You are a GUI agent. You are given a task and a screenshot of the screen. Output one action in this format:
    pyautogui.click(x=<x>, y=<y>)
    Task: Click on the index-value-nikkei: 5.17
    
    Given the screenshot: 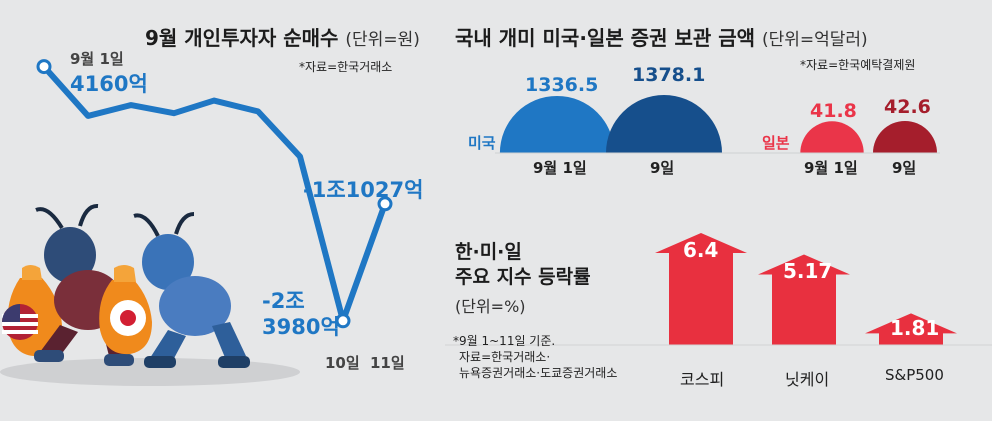 What is the action you would take?
    pyautogui.click(x=808, y=271)
    